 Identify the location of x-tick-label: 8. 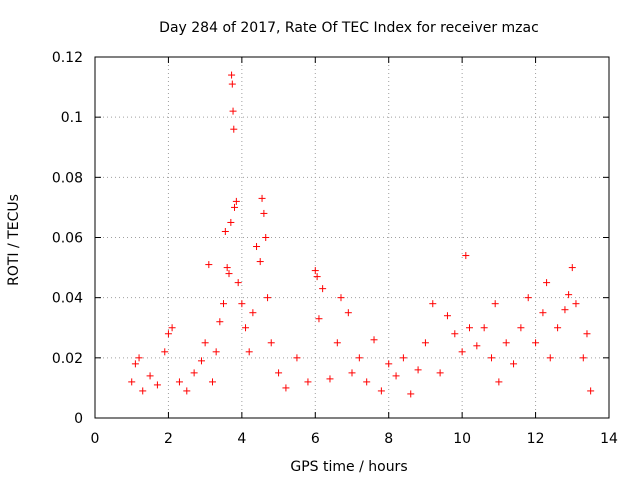
(388, 439).